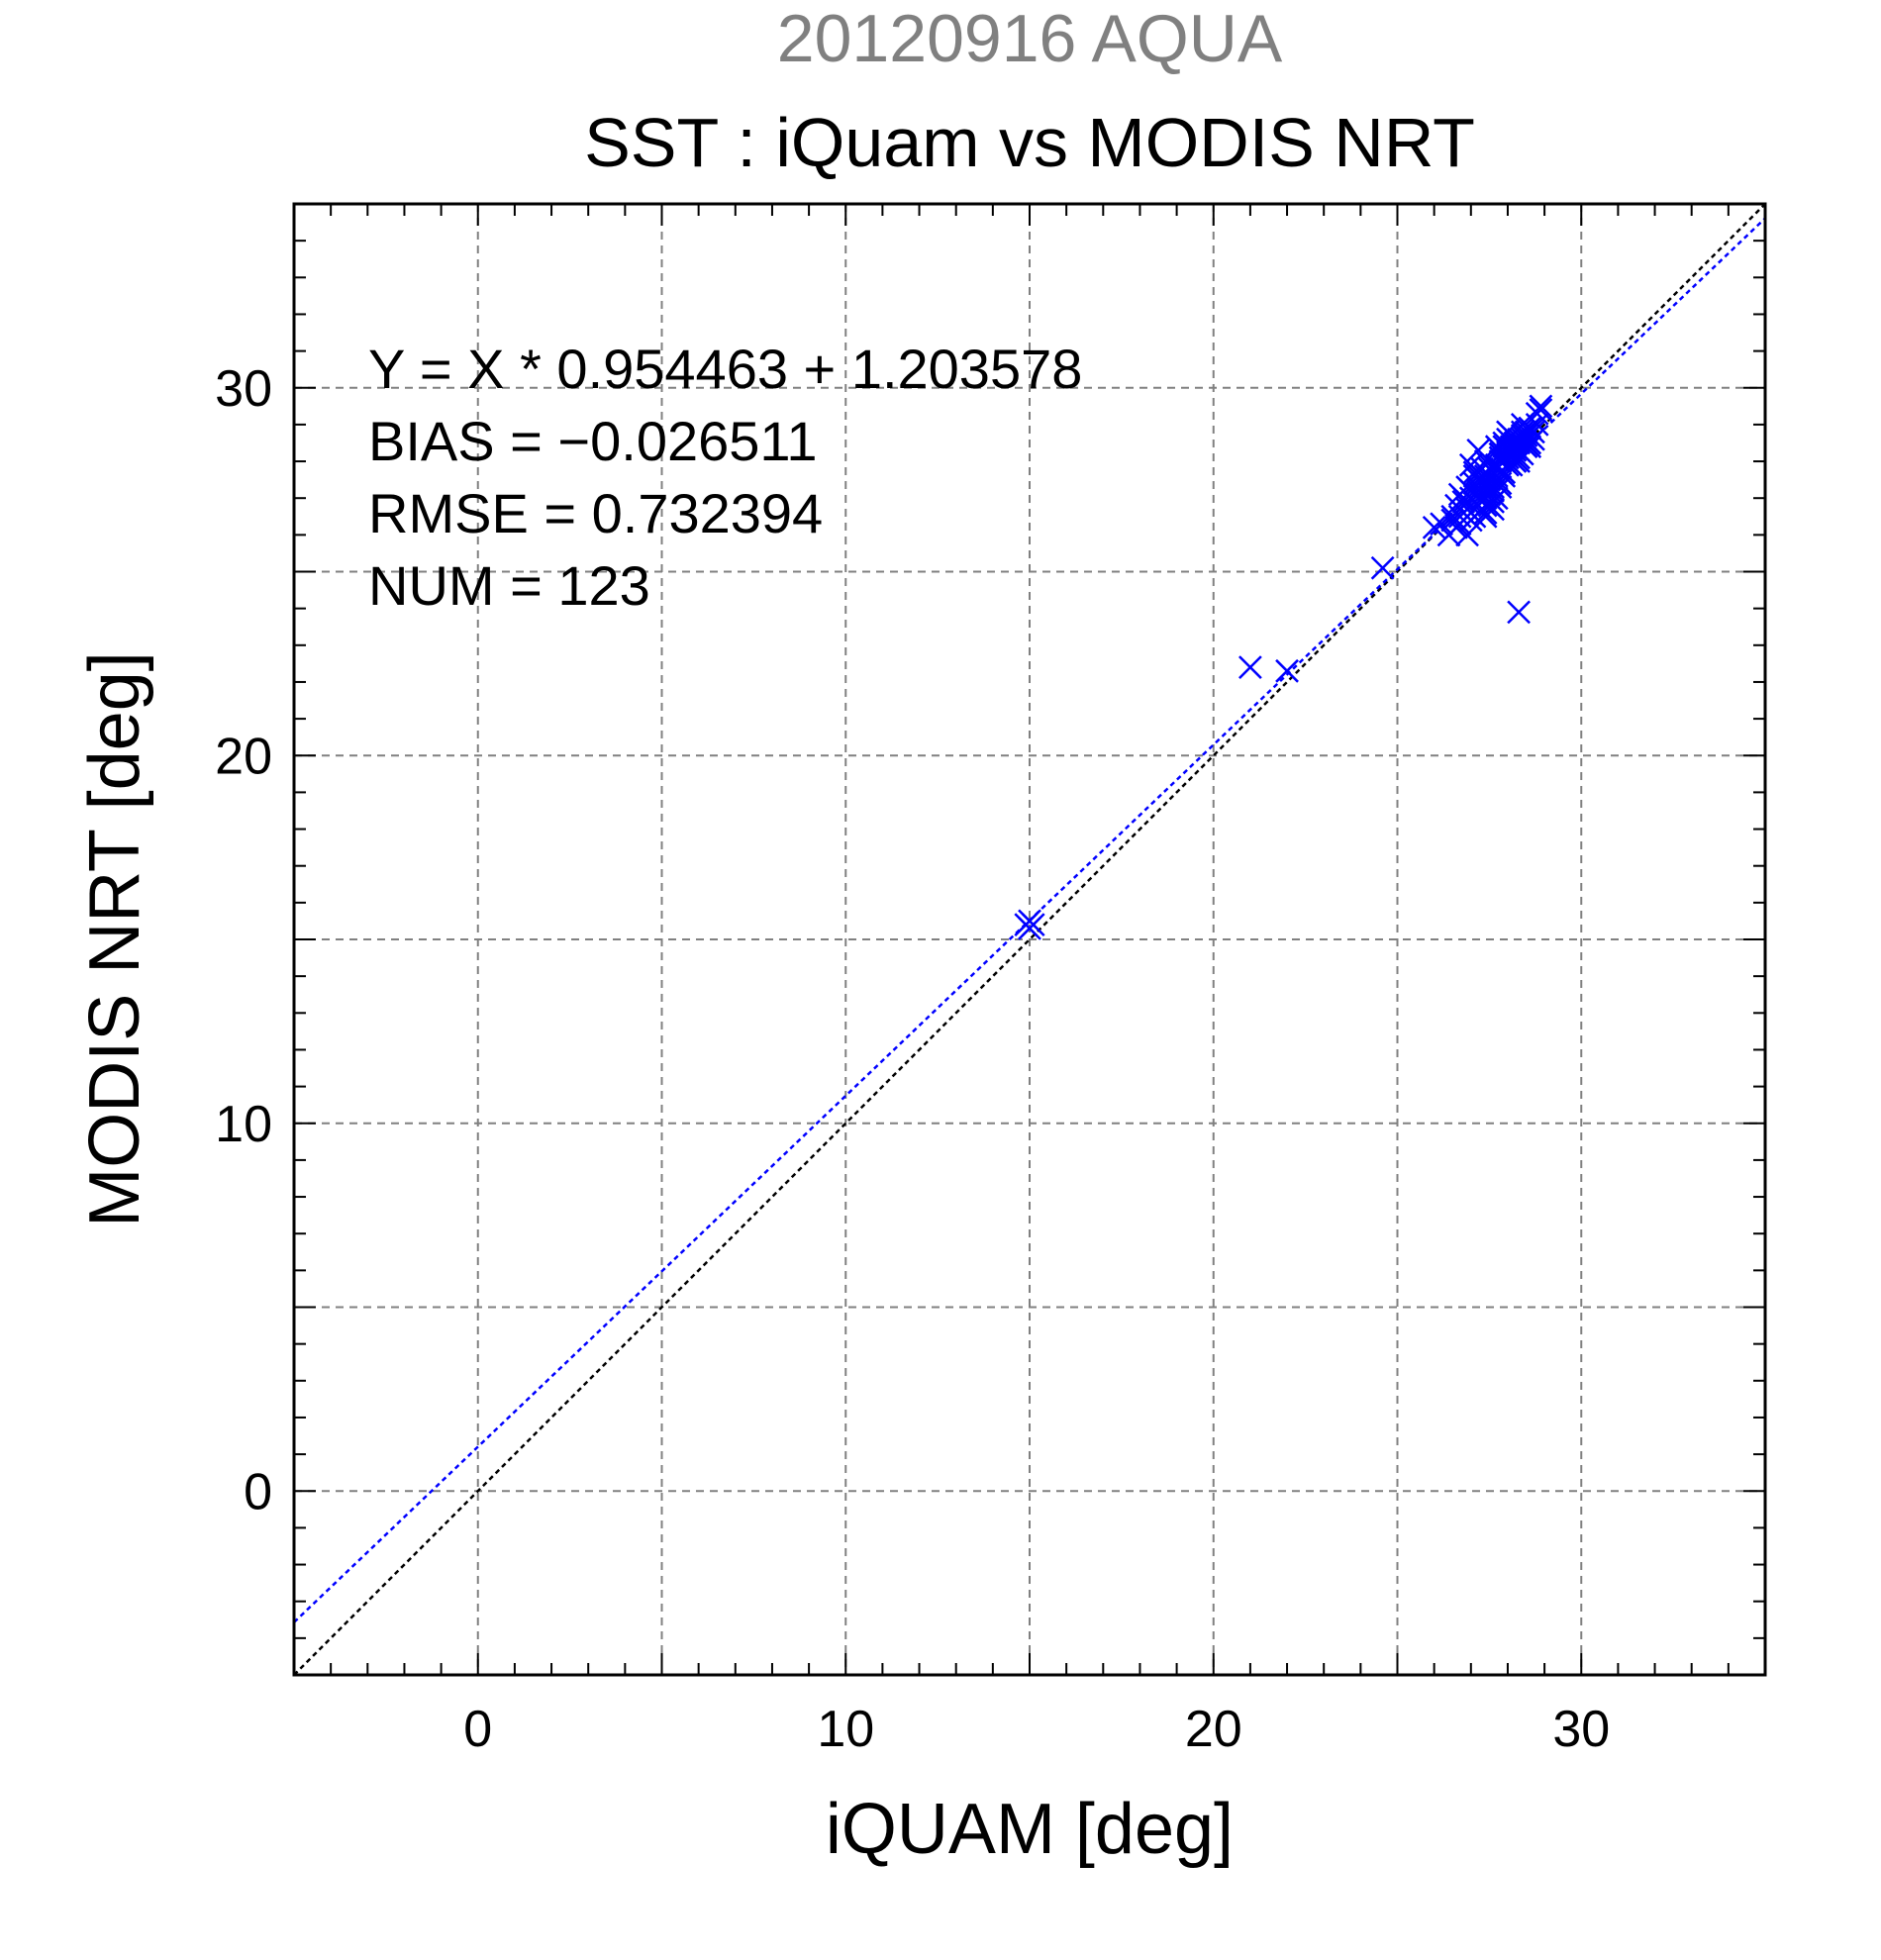 This screenshot has height=1960, width=1881. Describe the element at coordinates (725, 369) in the screenshot. I see `stats-annotation: Y = X * 0.954463 + 1.203578` at that location.